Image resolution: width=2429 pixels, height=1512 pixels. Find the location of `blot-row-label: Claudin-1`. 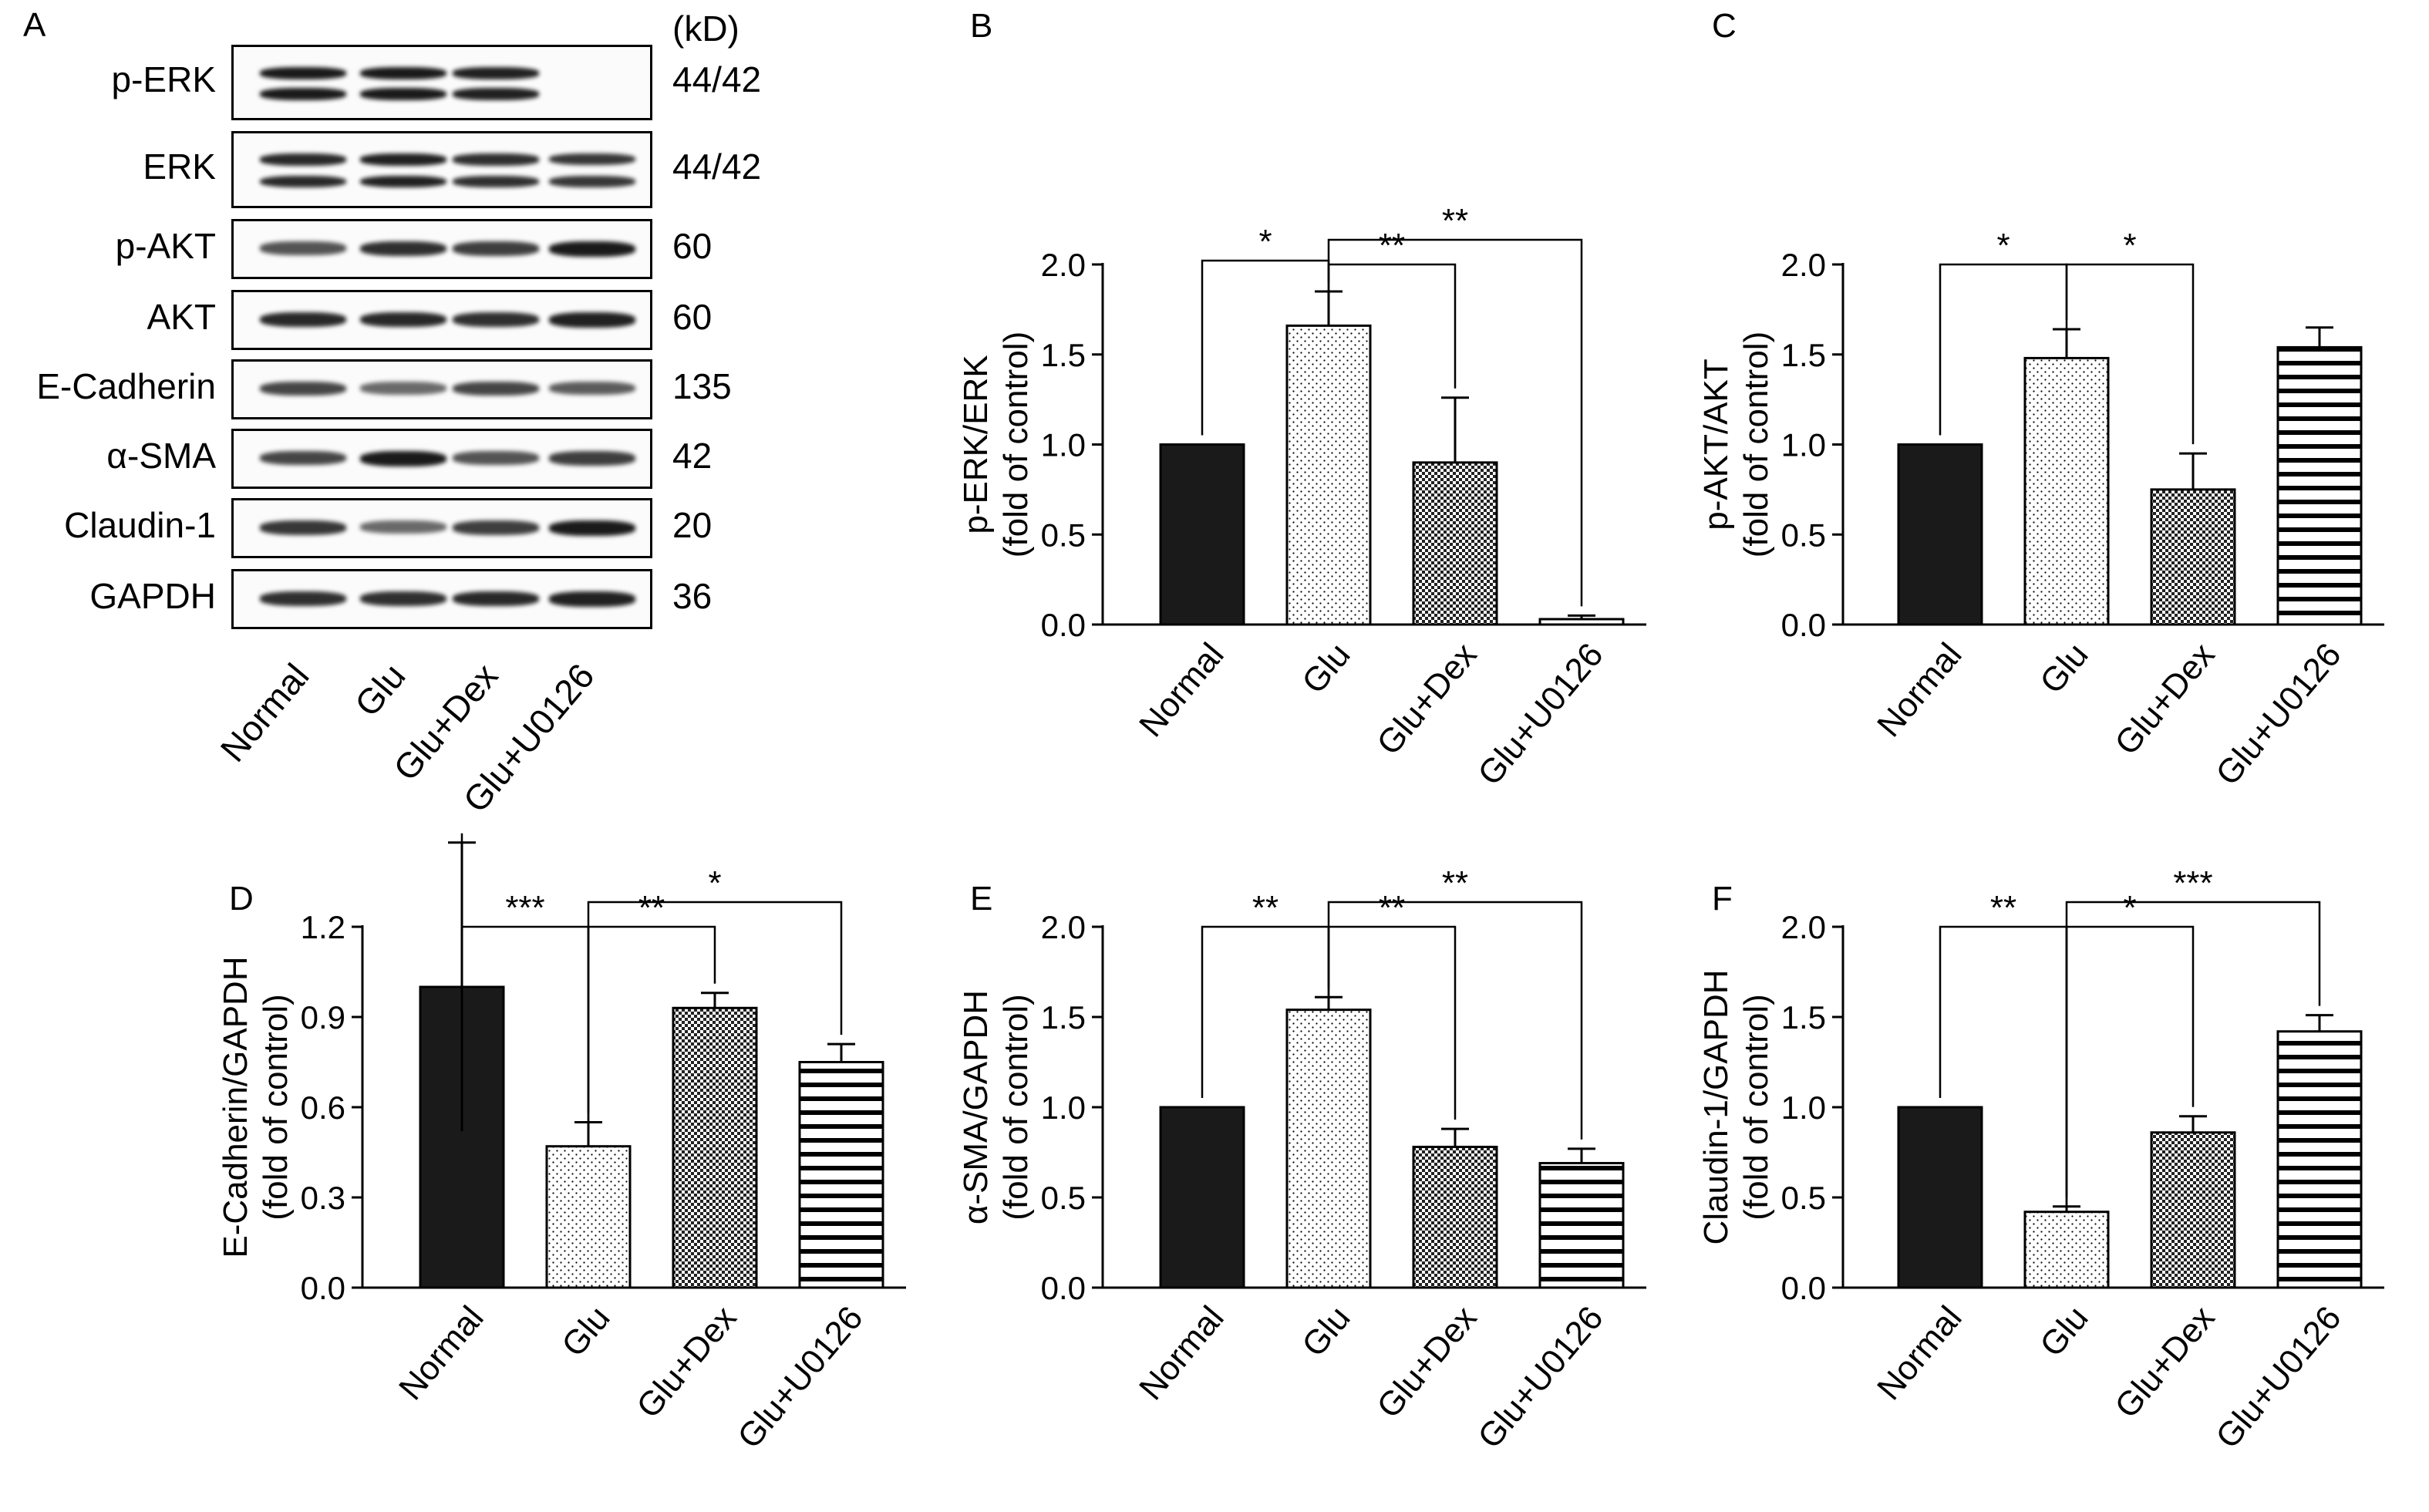

blot-row-label: Claudin-1 is located at coordinates (140, 525).